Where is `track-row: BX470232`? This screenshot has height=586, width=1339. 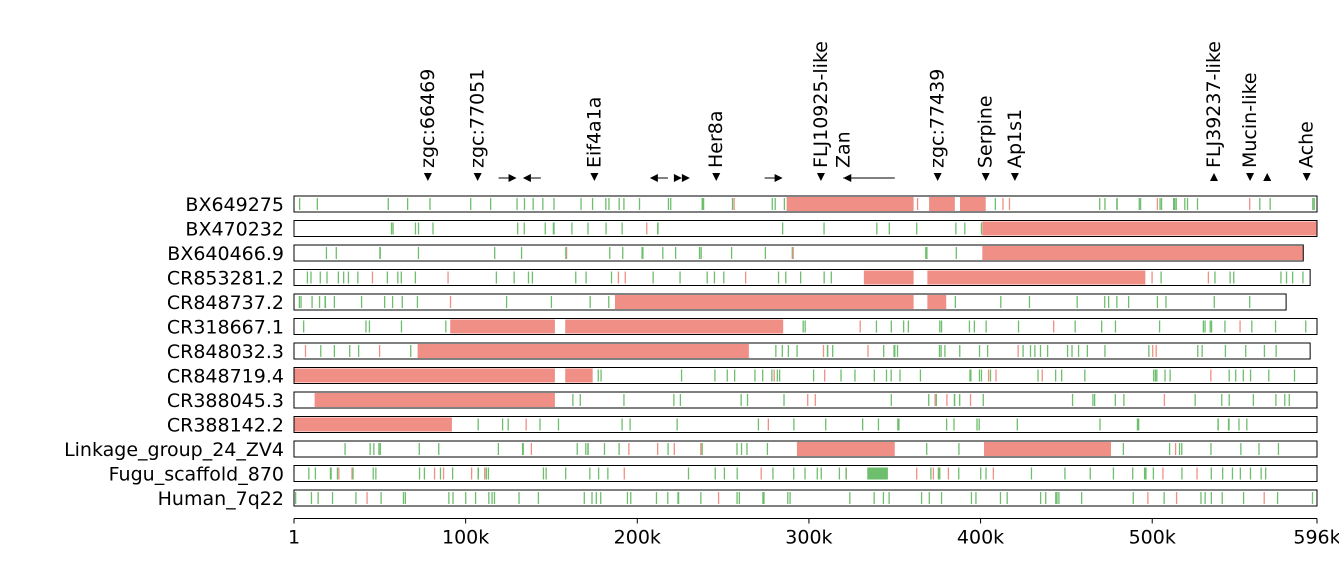 track-row: BX470232 is located at coordinates (751, 230).